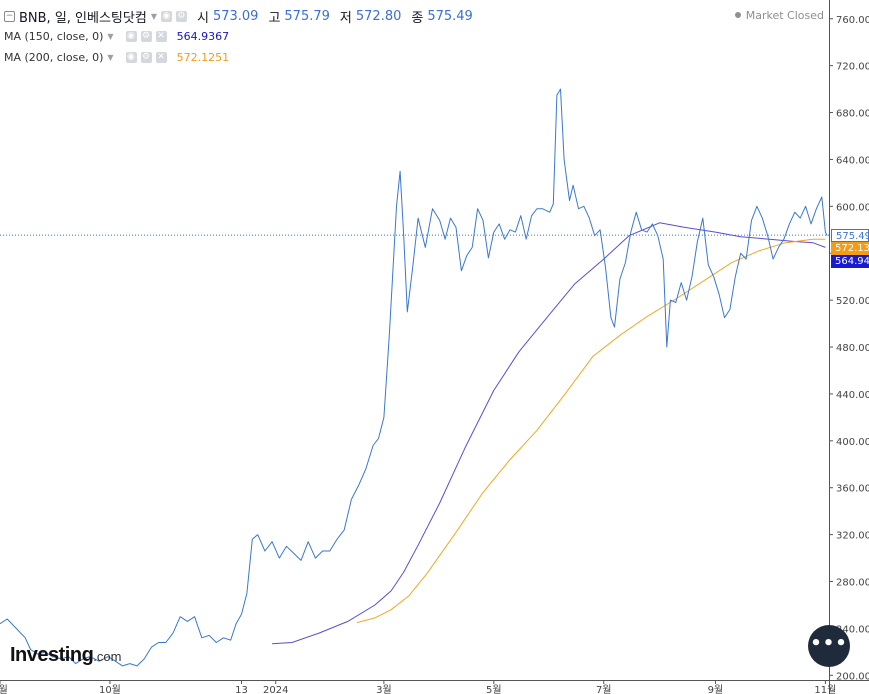 The image size is (869, 694). I want to click on price-tag: 575.49, so click(850, 235).